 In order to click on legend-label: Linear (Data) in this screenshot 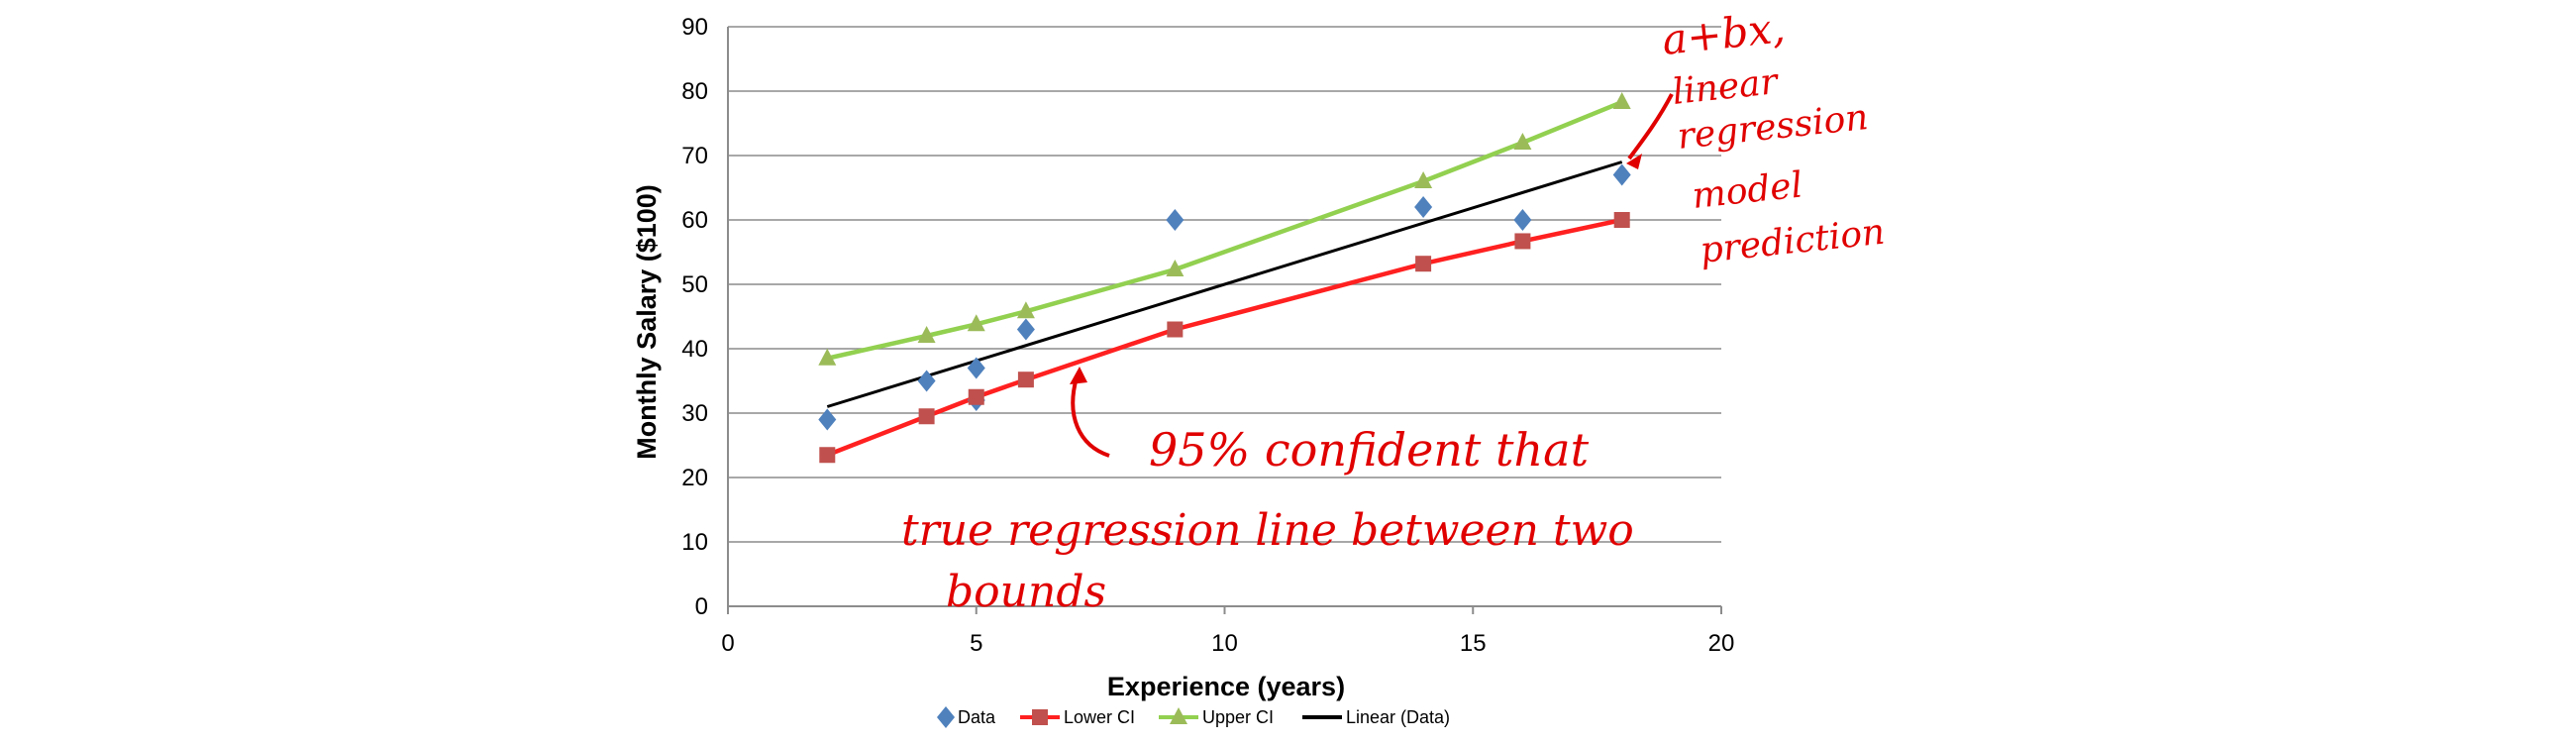, I will do `click(1398, 717)`.